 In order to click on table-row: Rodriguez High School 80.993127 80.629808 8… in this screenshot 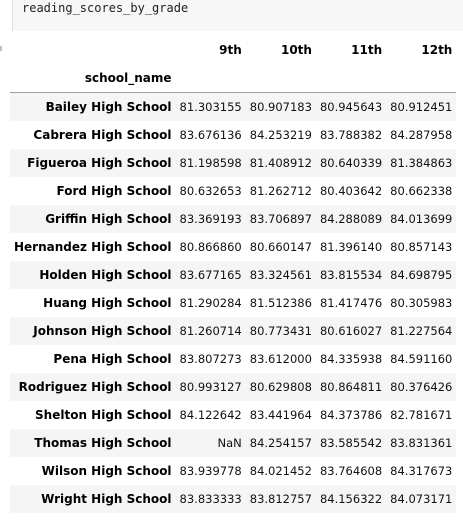, I will do `click(233, 387)`.